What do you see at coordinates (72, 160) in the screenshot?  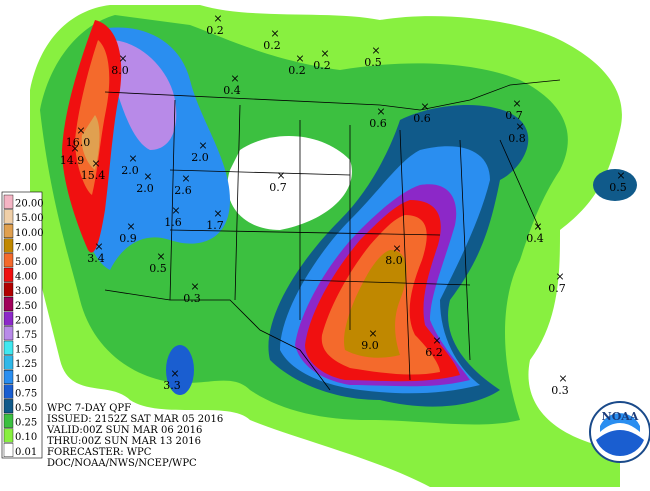 I see `point-value: 14.9` at bounding box center [72, 160].